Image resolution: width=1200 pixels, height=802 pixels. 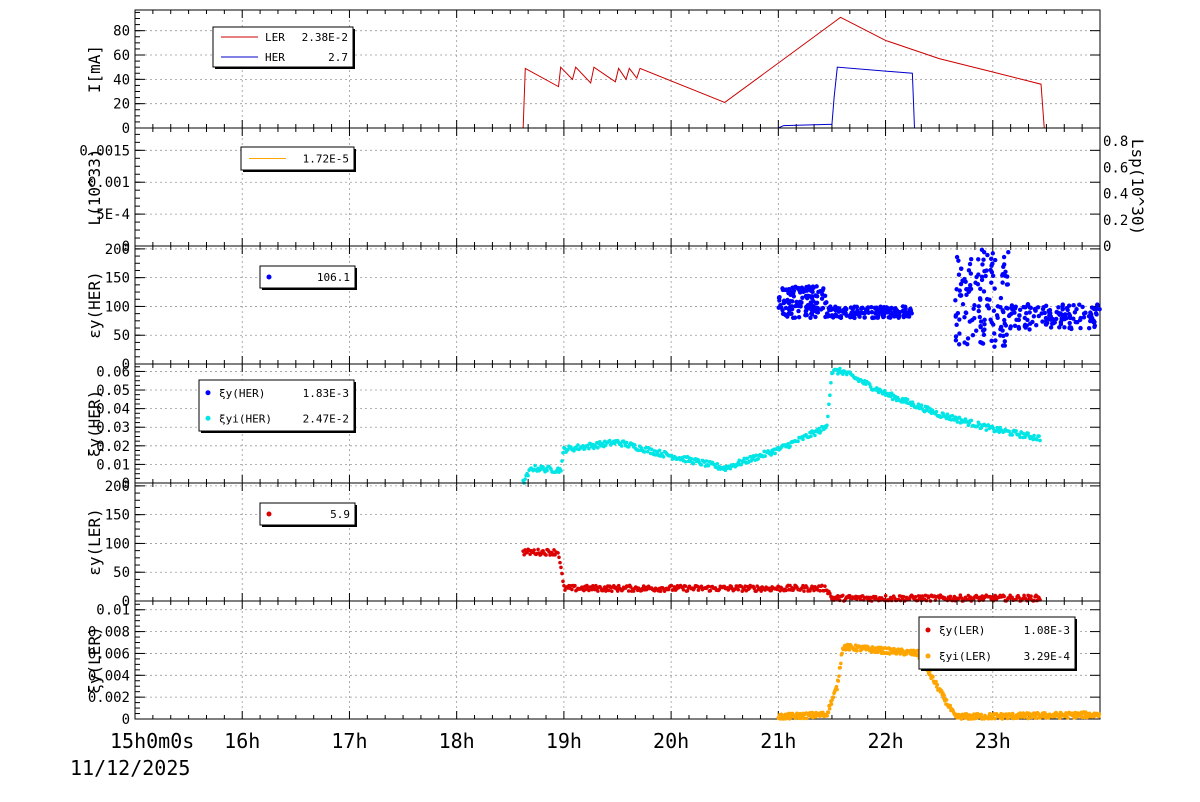 What do you see at coordinates (962, 630) in the screenshot?
I see `legend-name: ξy(LER)` at bounding box center [962, 630].